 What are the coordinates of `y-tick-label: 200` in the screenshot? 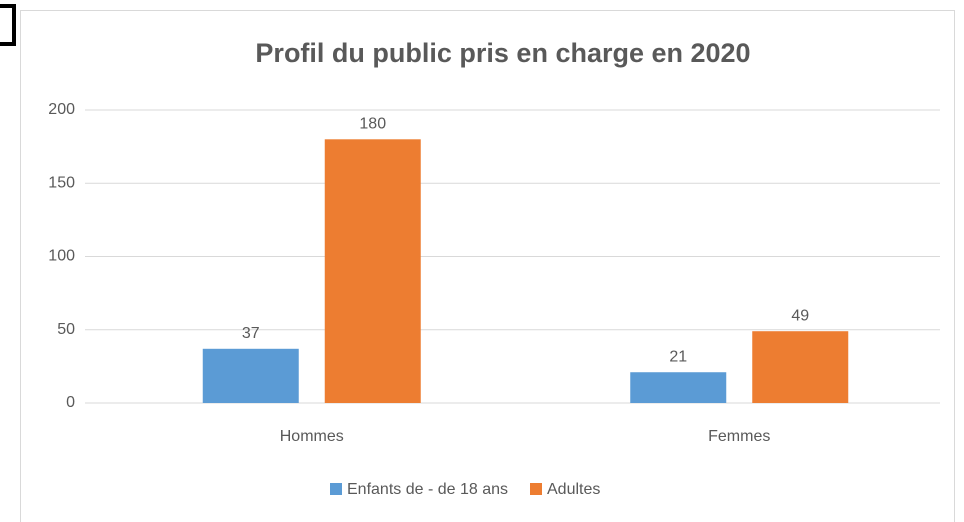 It's located at (61, 109).